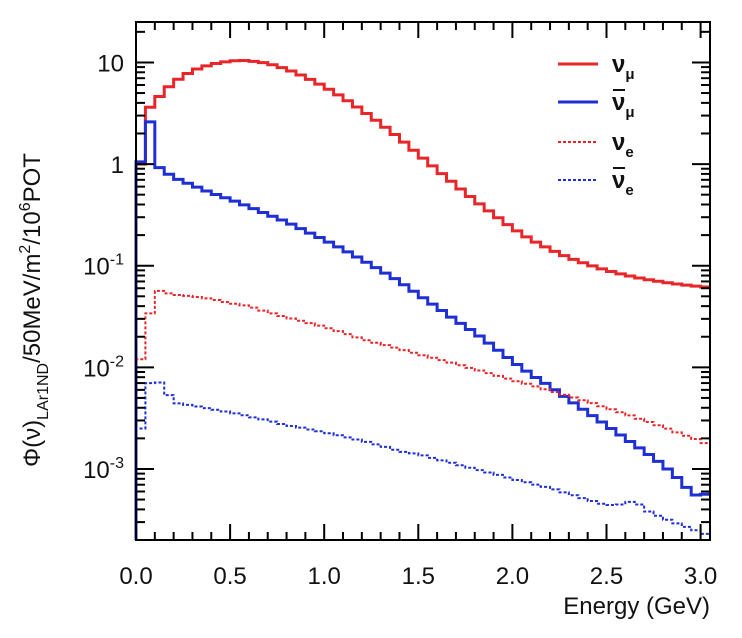 The height and width of the screenshot is (638, 742). Describe the element at coordinates (623, 145) in the screenshot. I see `legend-label-3: νe` at that location.